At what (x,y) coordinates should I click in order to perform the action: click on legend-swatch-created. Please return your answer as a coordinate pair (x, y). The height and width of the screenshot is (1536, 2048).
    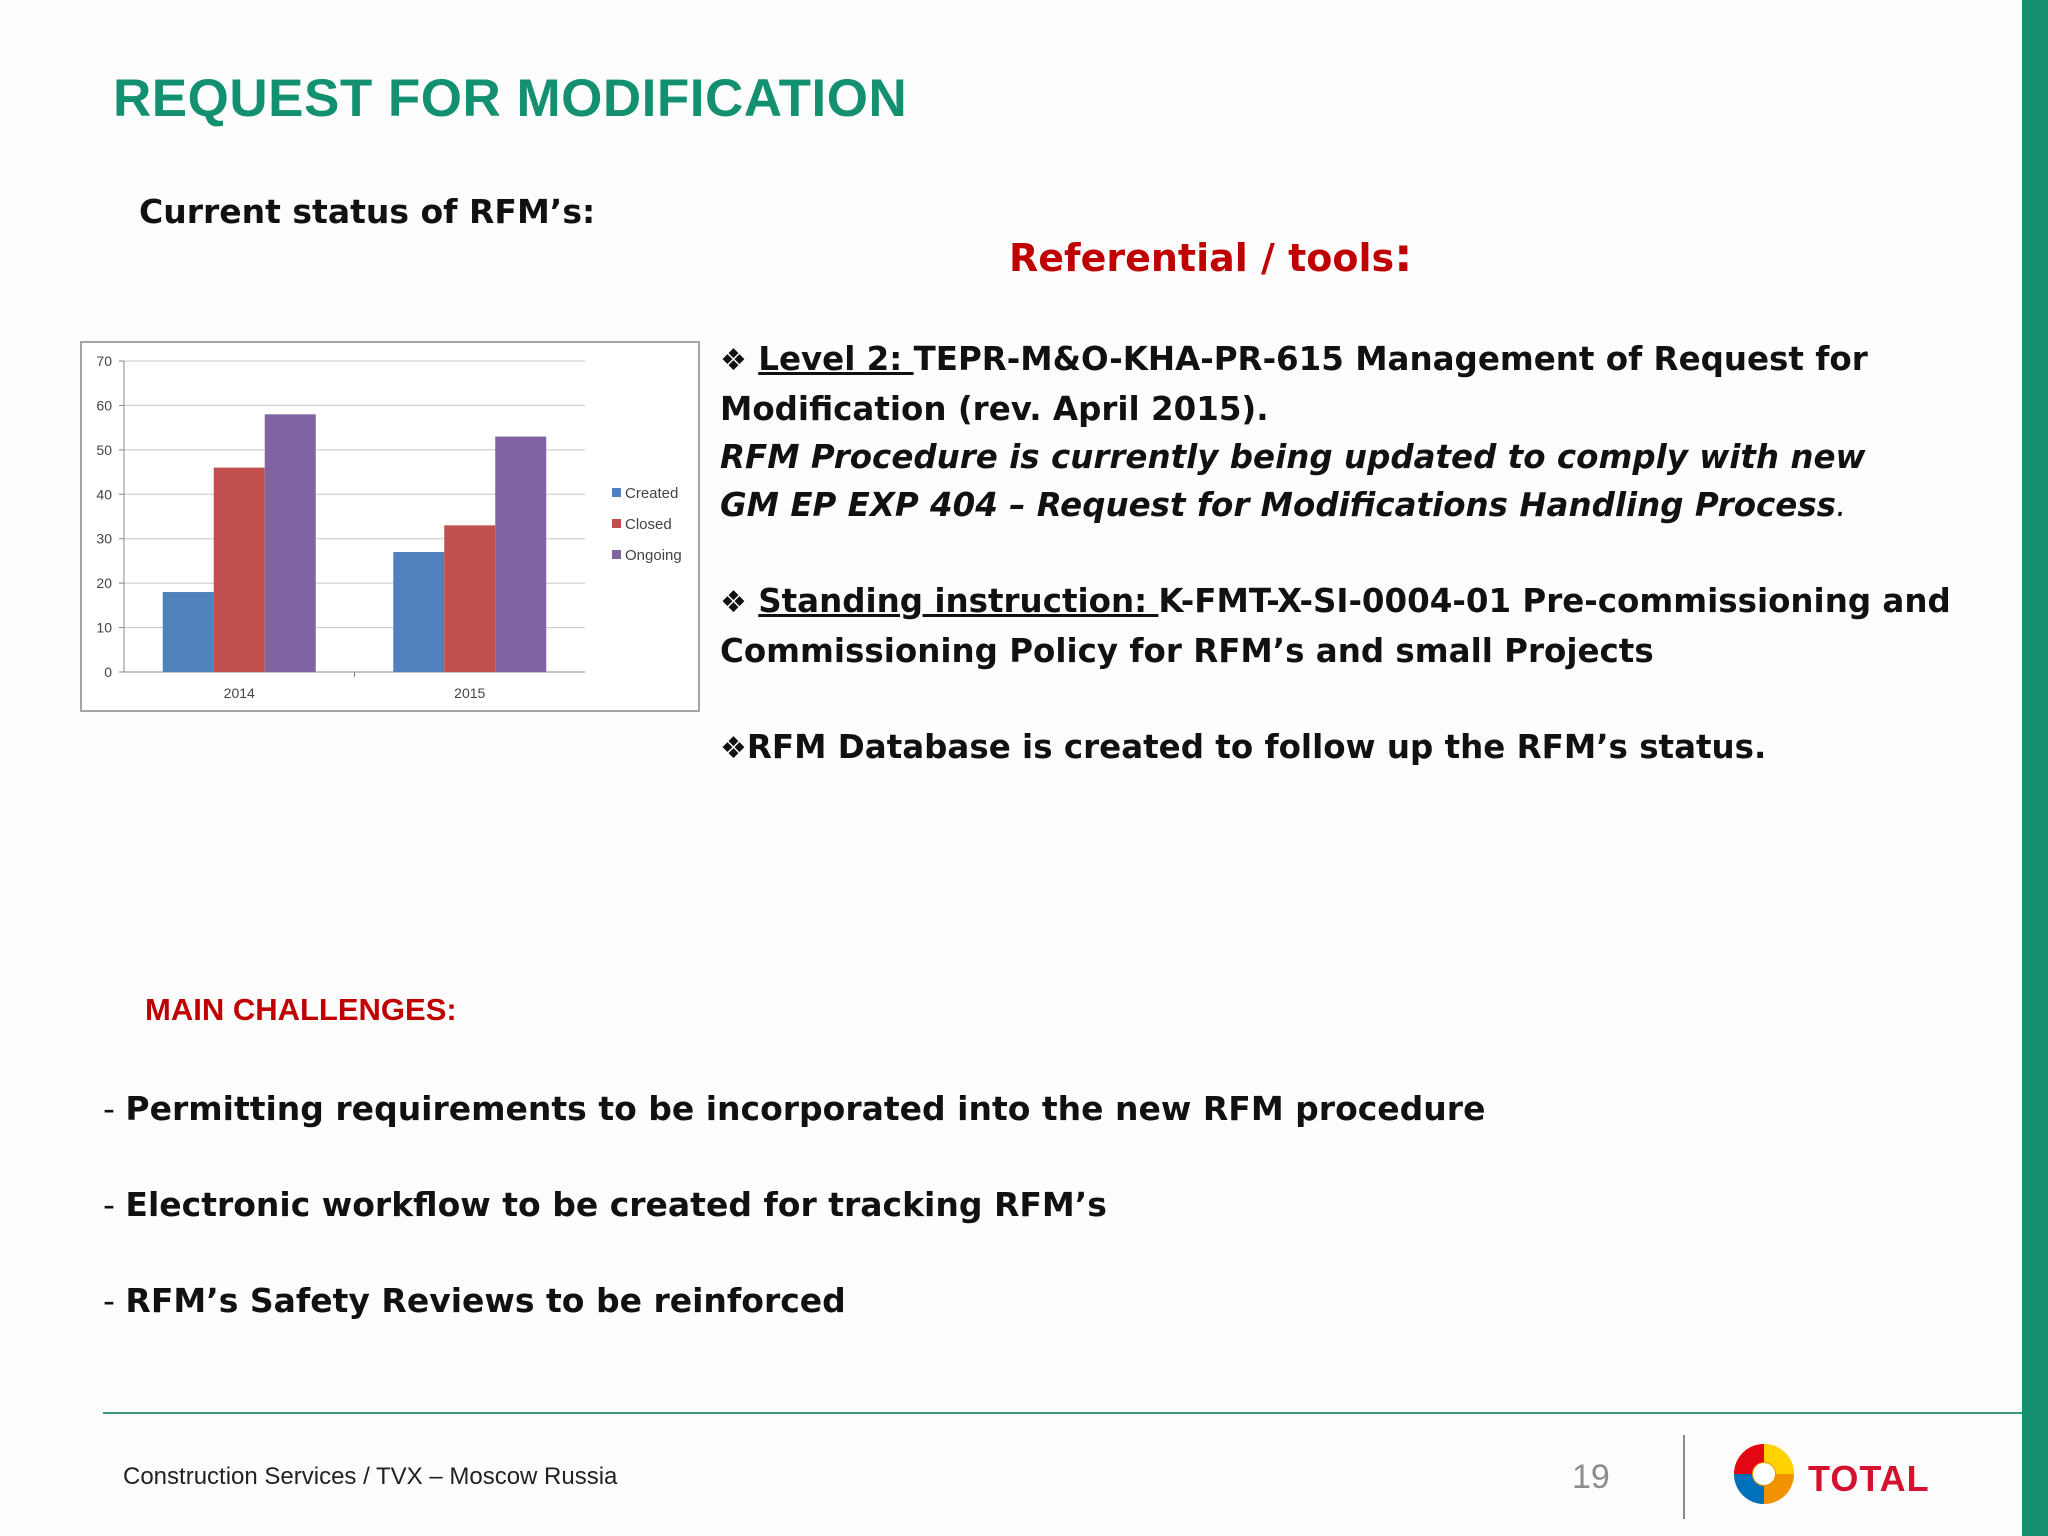
    Looking at the image, I should click on (616, 492).